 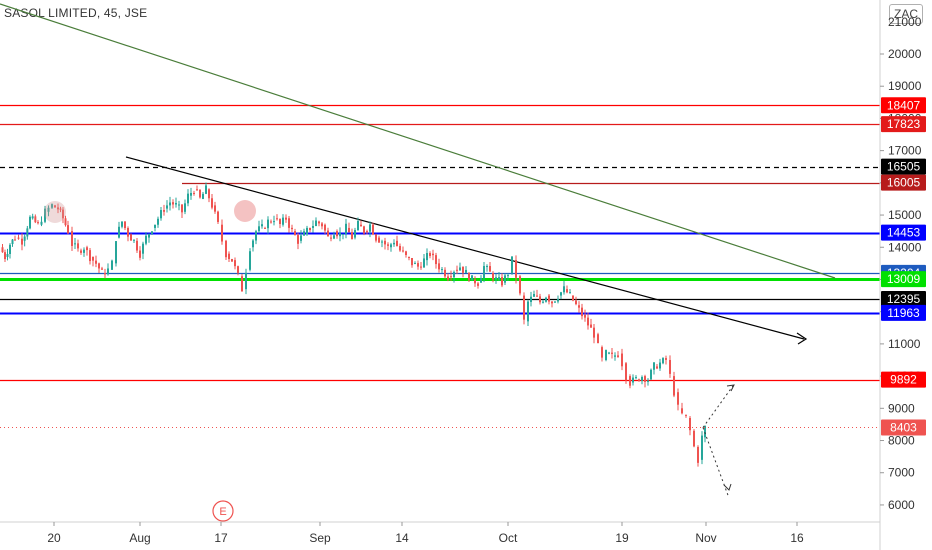 What do you see at coordinates (718, 406) in the screenshot?
I see `projection-up` at bounding box center [718, 406].